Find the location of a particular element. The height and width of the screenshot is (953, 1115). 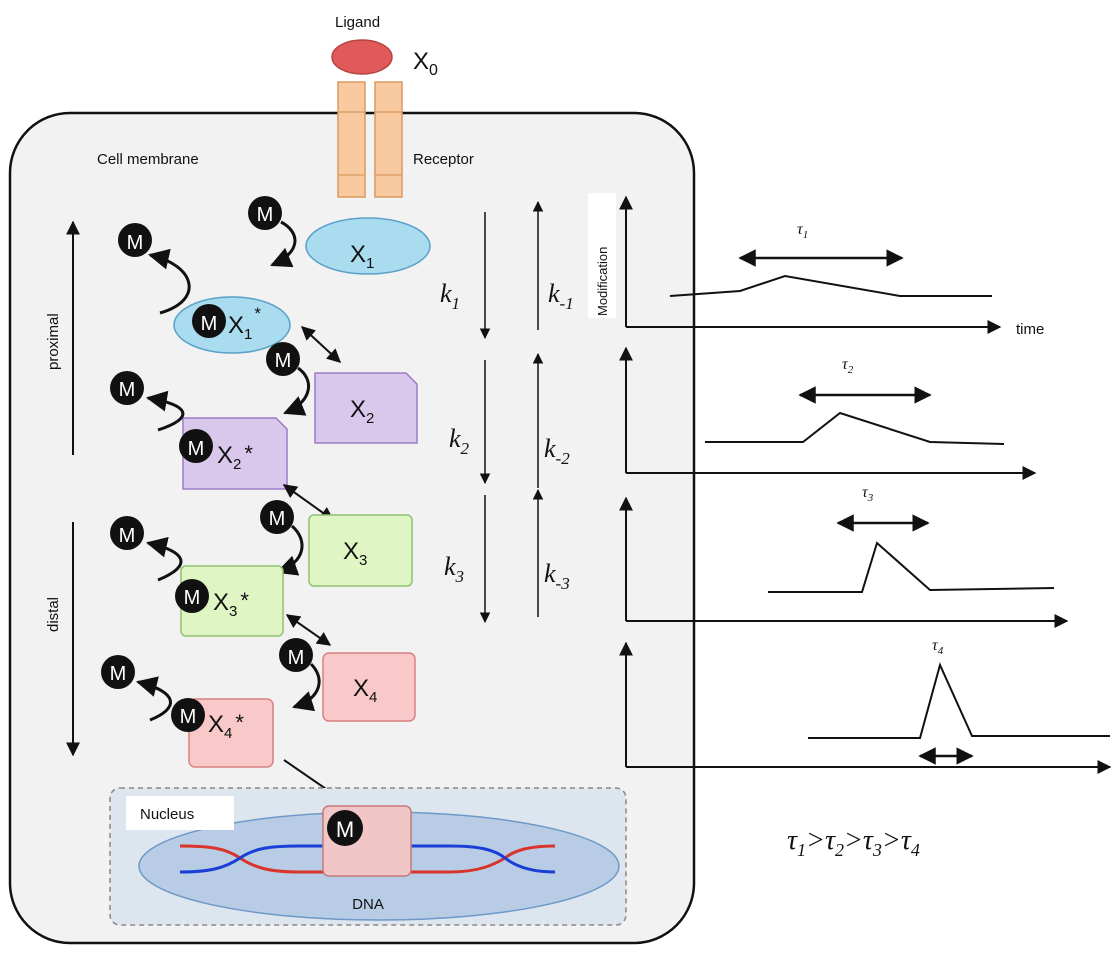

modification-label: Modification is located at coordinates (602, 281).